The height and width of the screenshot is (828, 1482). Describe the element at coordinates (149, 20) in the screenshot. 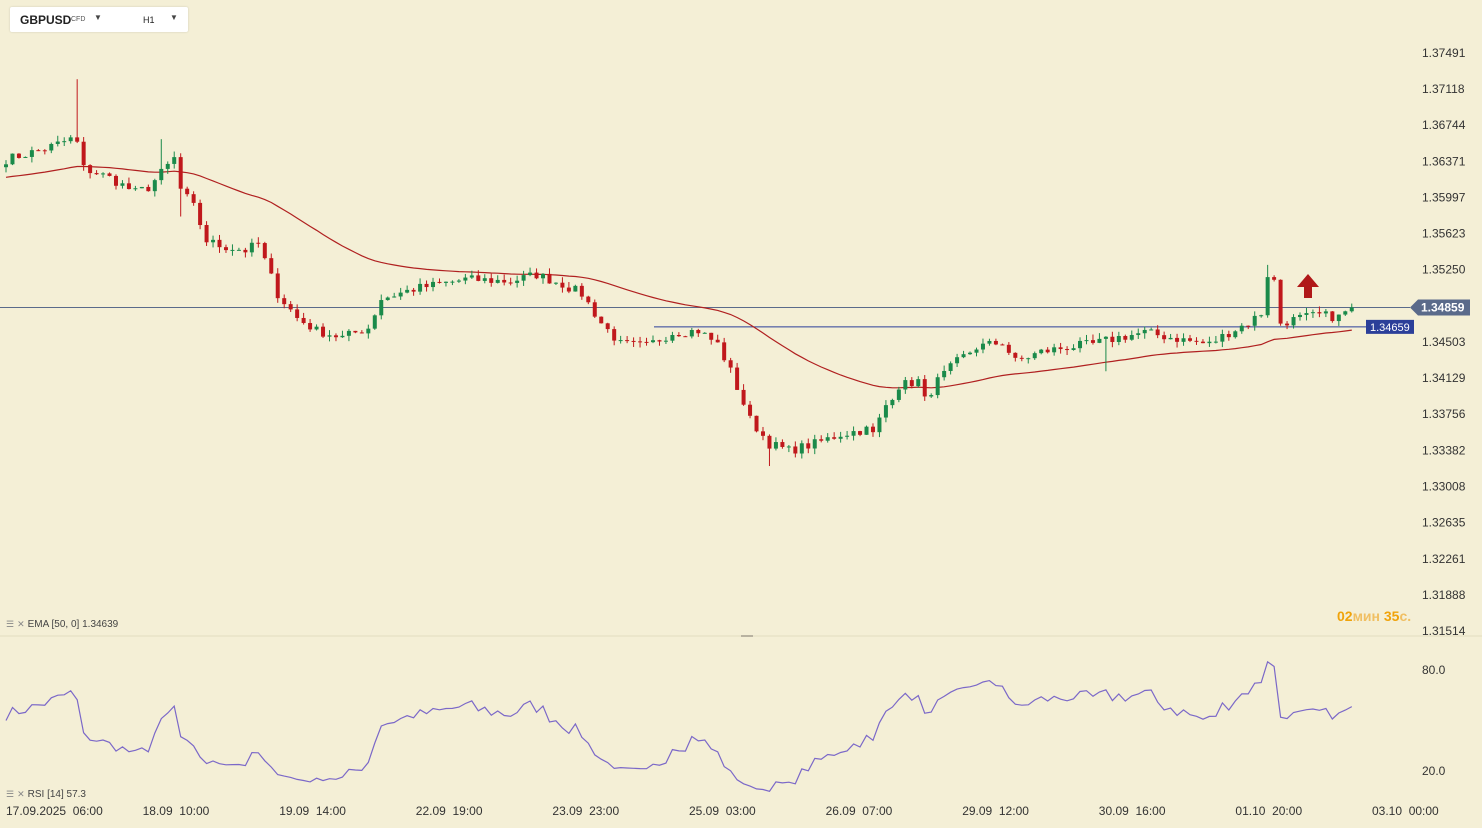

I see `timeframe-label: H1` at that location.